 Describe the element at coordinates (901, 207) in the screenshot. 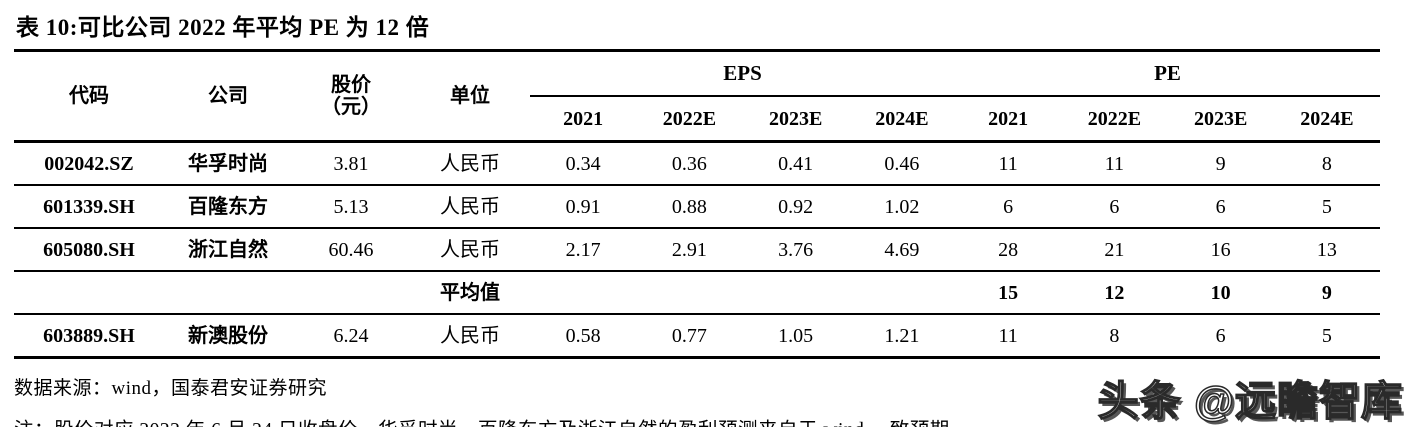

I see `cell-eps-2024e: 1.02` at that location.